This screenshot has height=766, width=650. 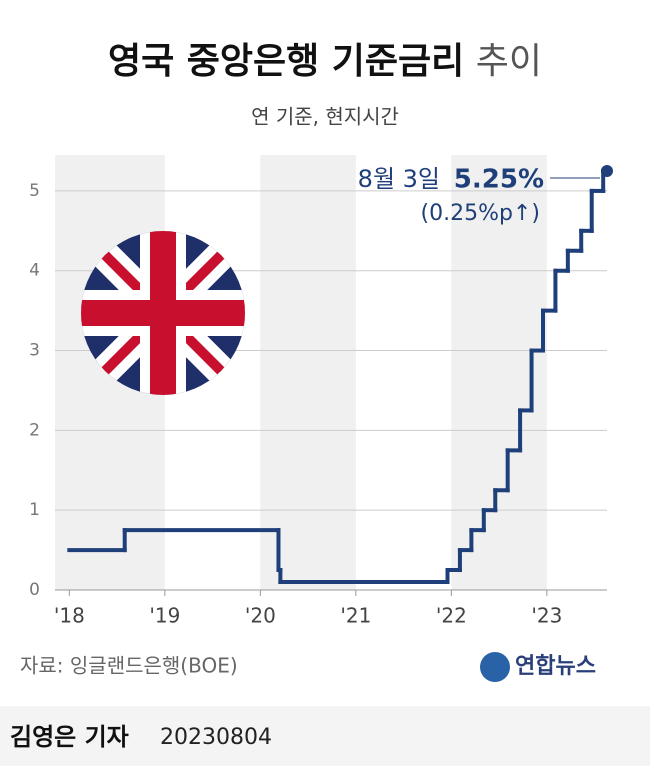 I want to click on x-tick-label: '21, so click(x=355, y=616).